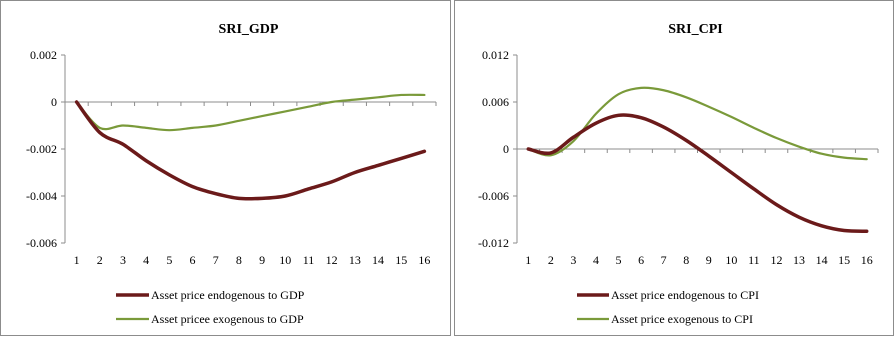 The image size is (894, 337). I want to click on chart-title: SRI_GDP, so click(249, 29).